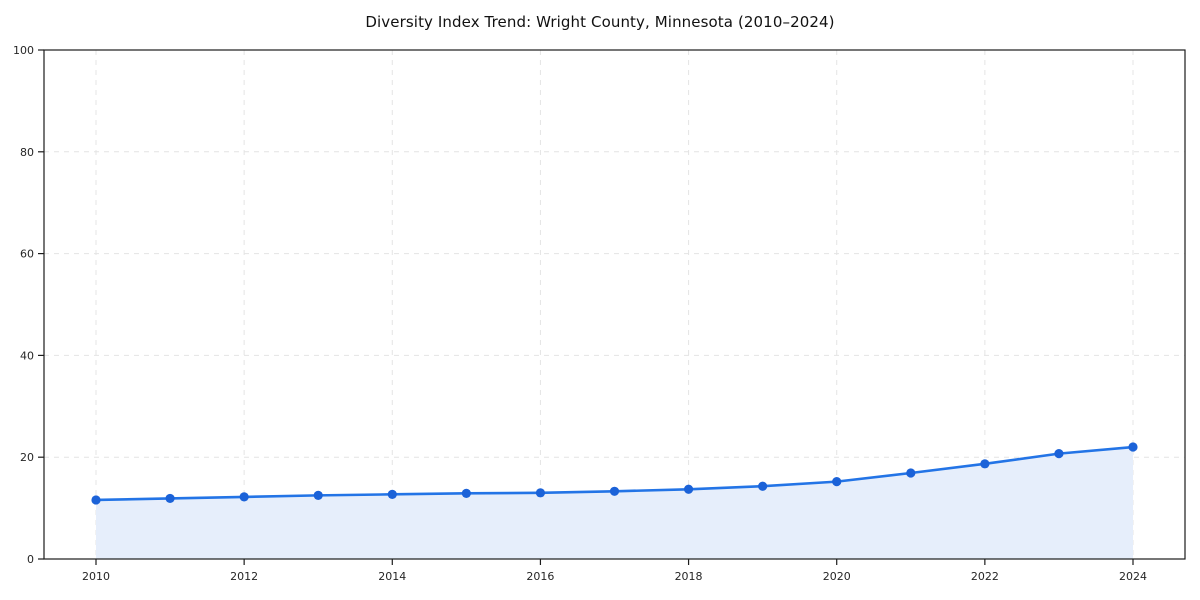 The image size is (1200, 600). Describe the element at coordinates (96, 576) in the screenshot. I see `x-axis-tick-label: 2010` at that location.